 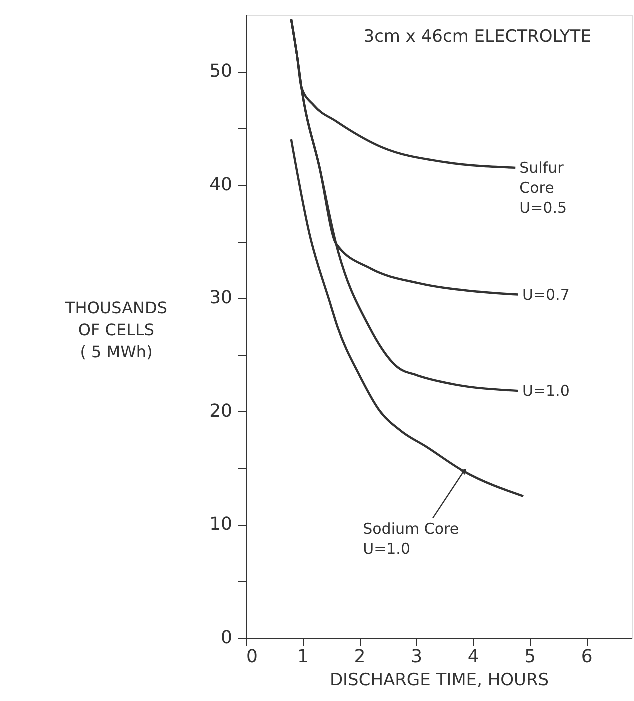 What do you see at coordinates (252, 657) in the screenshot?
I see `x-tick-label: 0` at bounding box center [252, 657].